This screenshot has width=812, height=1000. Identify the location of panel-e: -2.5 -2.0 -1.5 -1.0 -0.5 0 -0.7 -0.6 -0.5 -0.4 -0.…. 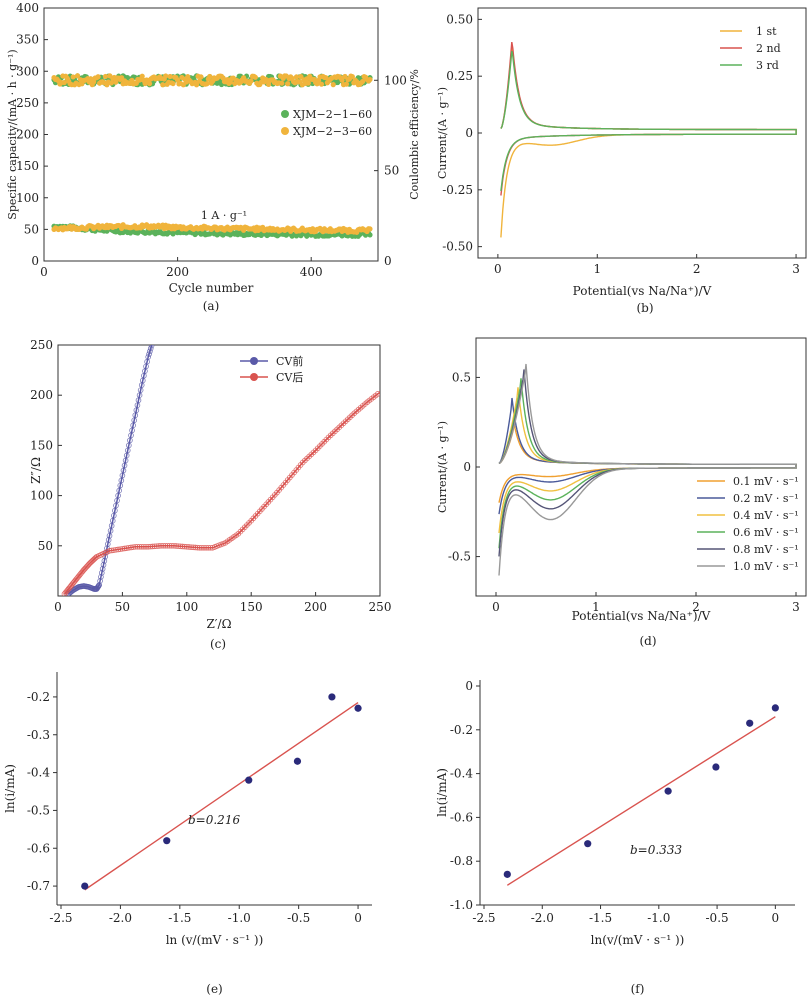
(187, 834).